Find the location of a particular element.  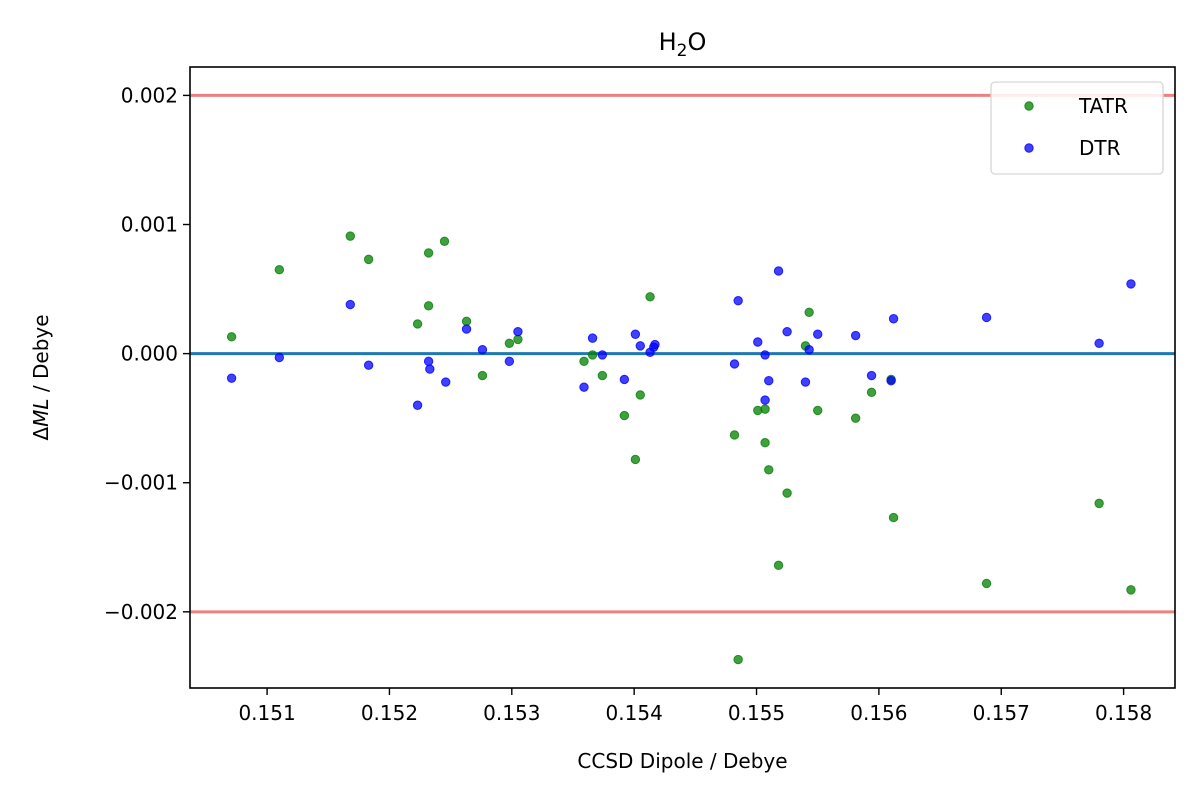

y-axis-label: ΔML / Debye is located at coordinates (41, 377).